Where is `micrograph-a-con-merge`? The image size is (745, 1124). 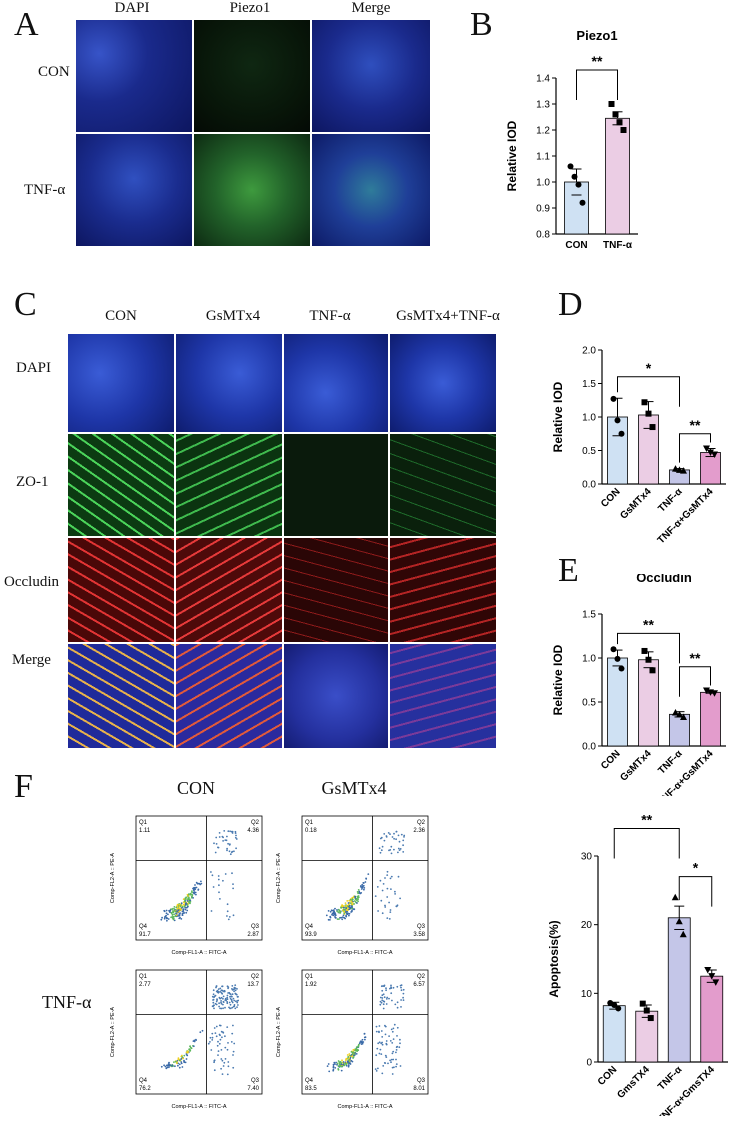
micrograph-a-con-merge is located at coordinates (371, 76).